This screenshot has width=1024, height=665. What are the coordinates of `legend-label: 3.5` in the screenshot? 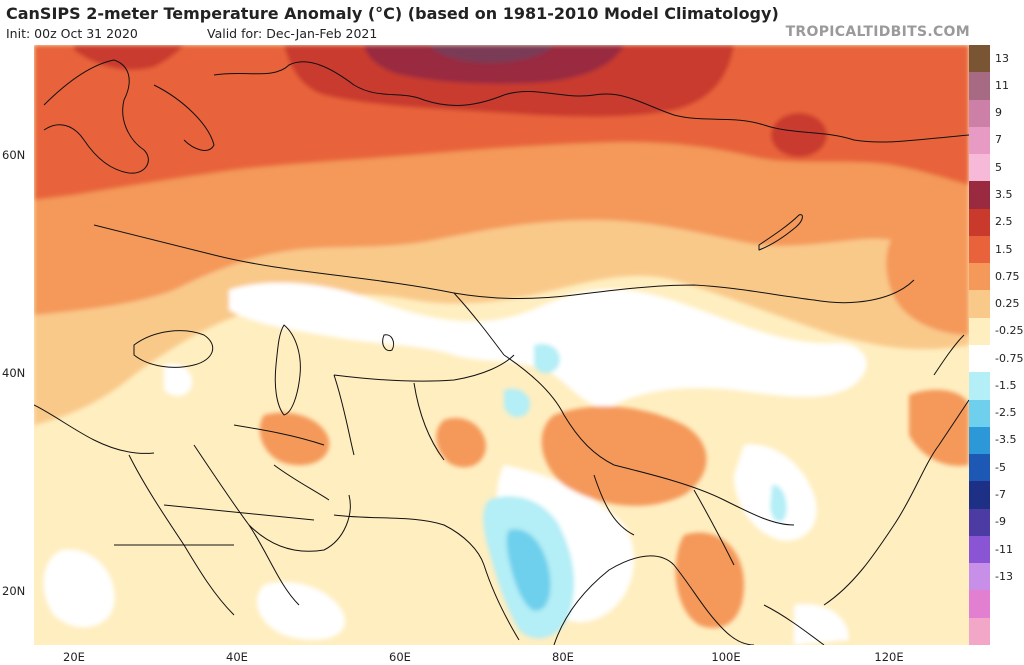 It's located at (1004, 194).